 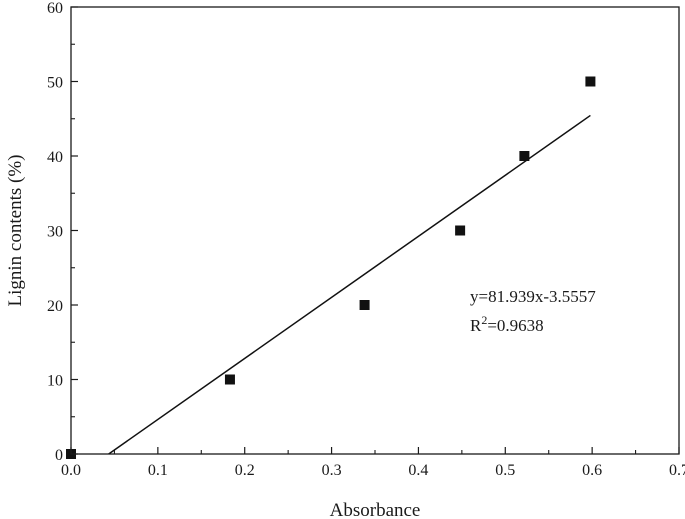 What do you see at coordinates (55, 83) in the screenshot?
I see `y-tick-label: 50` at bounding box center [55, 83].